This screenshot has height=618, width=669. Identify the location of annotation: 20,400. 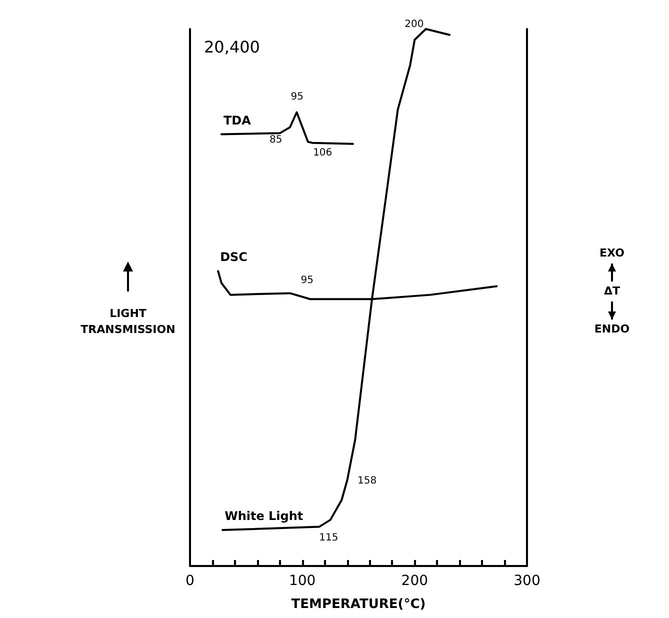
(232, 47).